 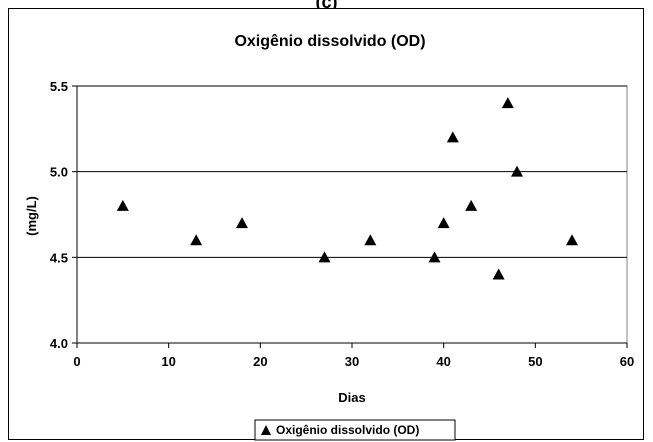 I want to click on x-tick-label: 50, so click(x=535, y=361).